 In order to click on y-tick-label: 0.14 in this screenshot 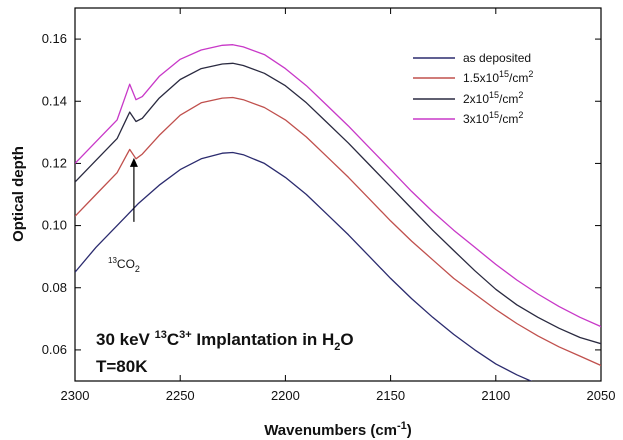, I will do `click(54, 100)`.